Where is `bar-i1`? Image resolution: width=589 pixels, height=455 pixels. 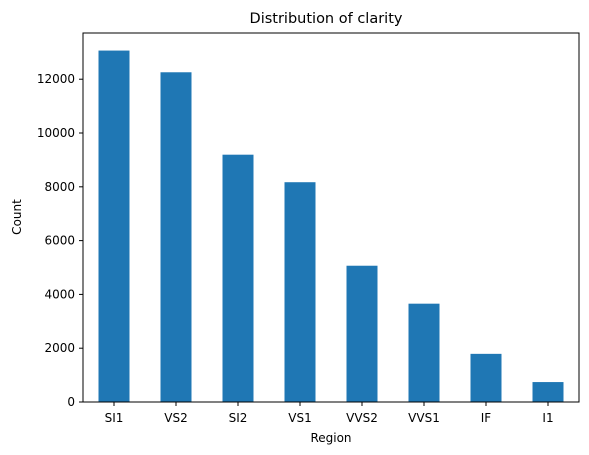
bar-i1 is located at coordinates (548, 392).